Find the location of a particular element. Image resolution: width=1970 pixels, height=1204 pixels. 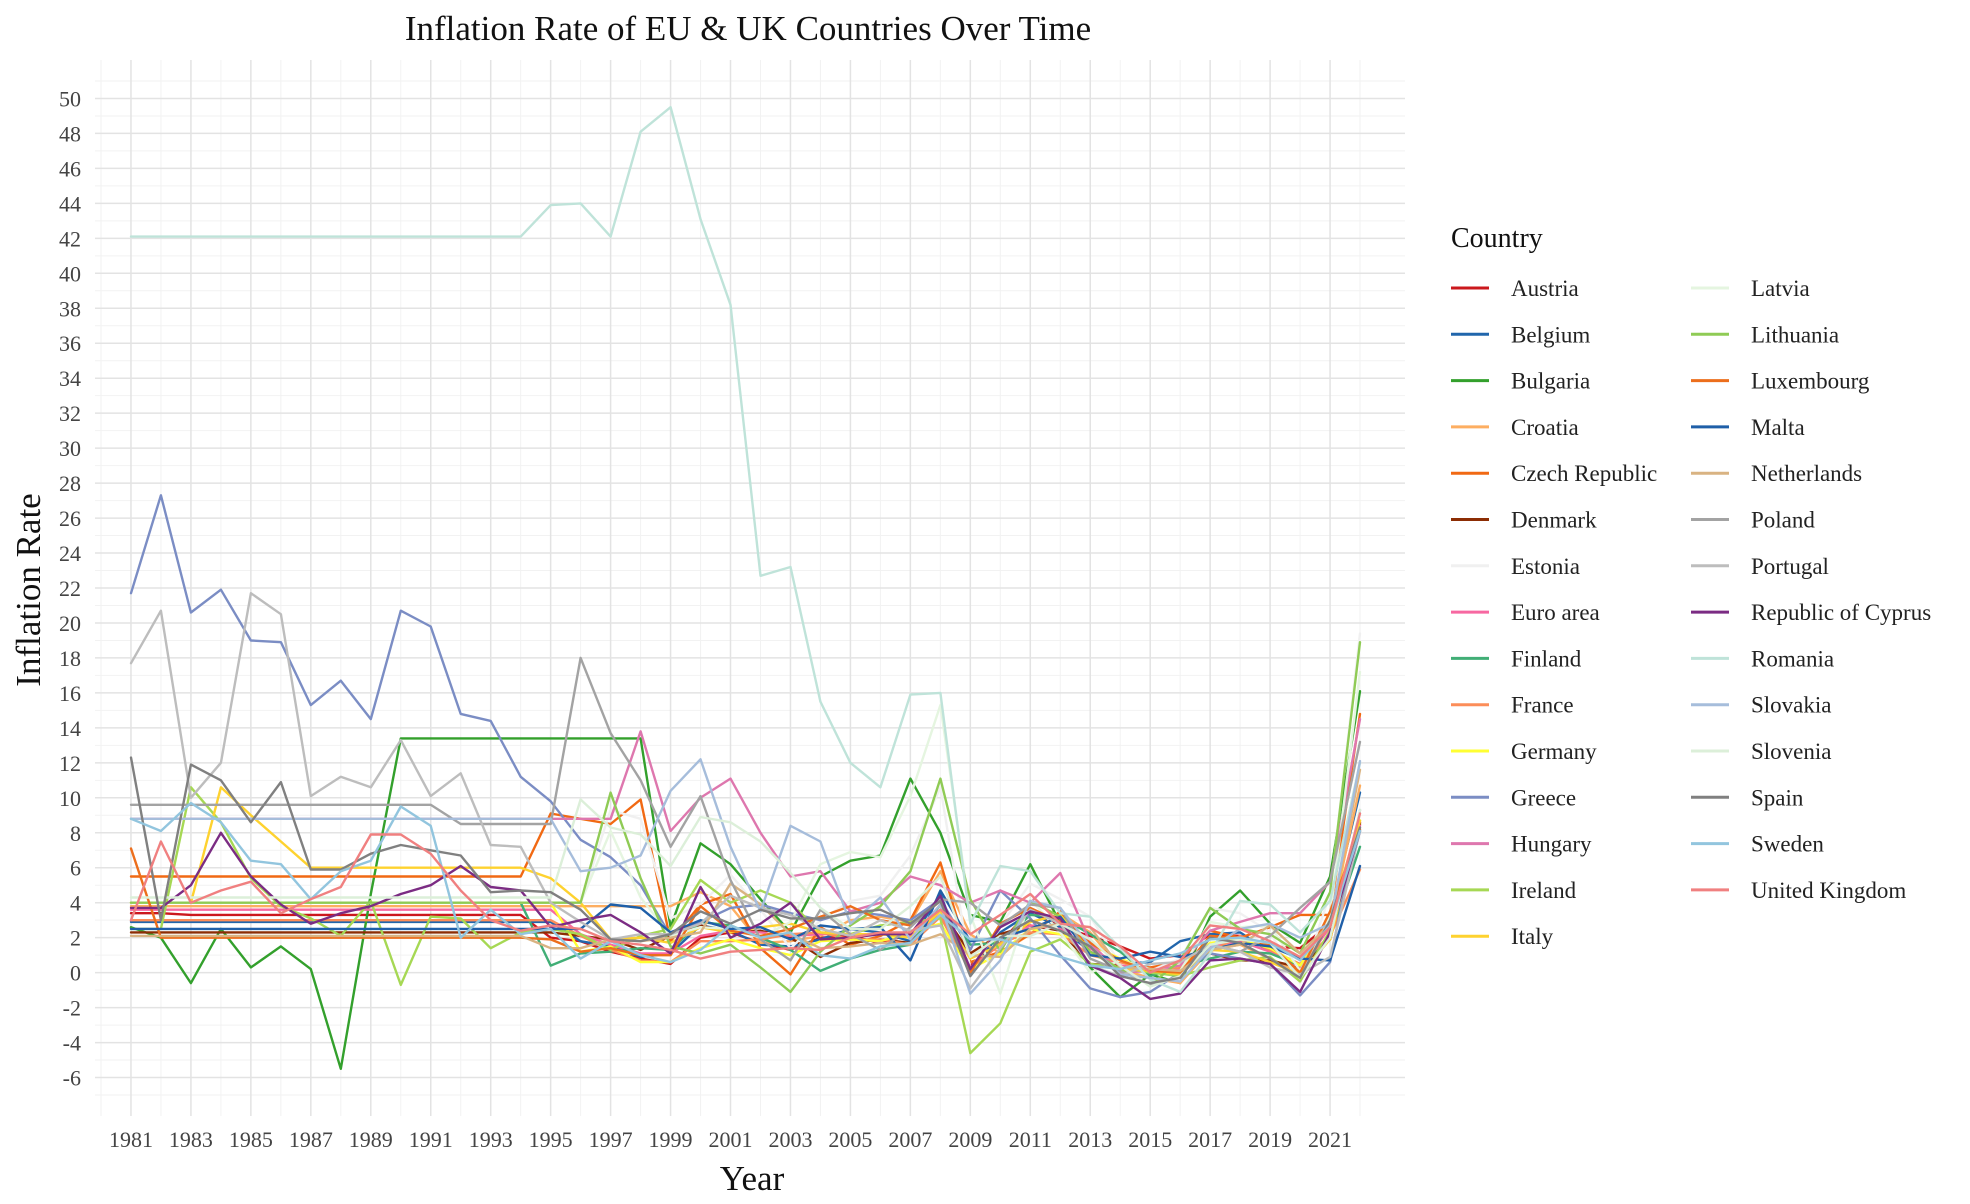

legend-label-finland: Finland is located at coordinates (1546, 658).